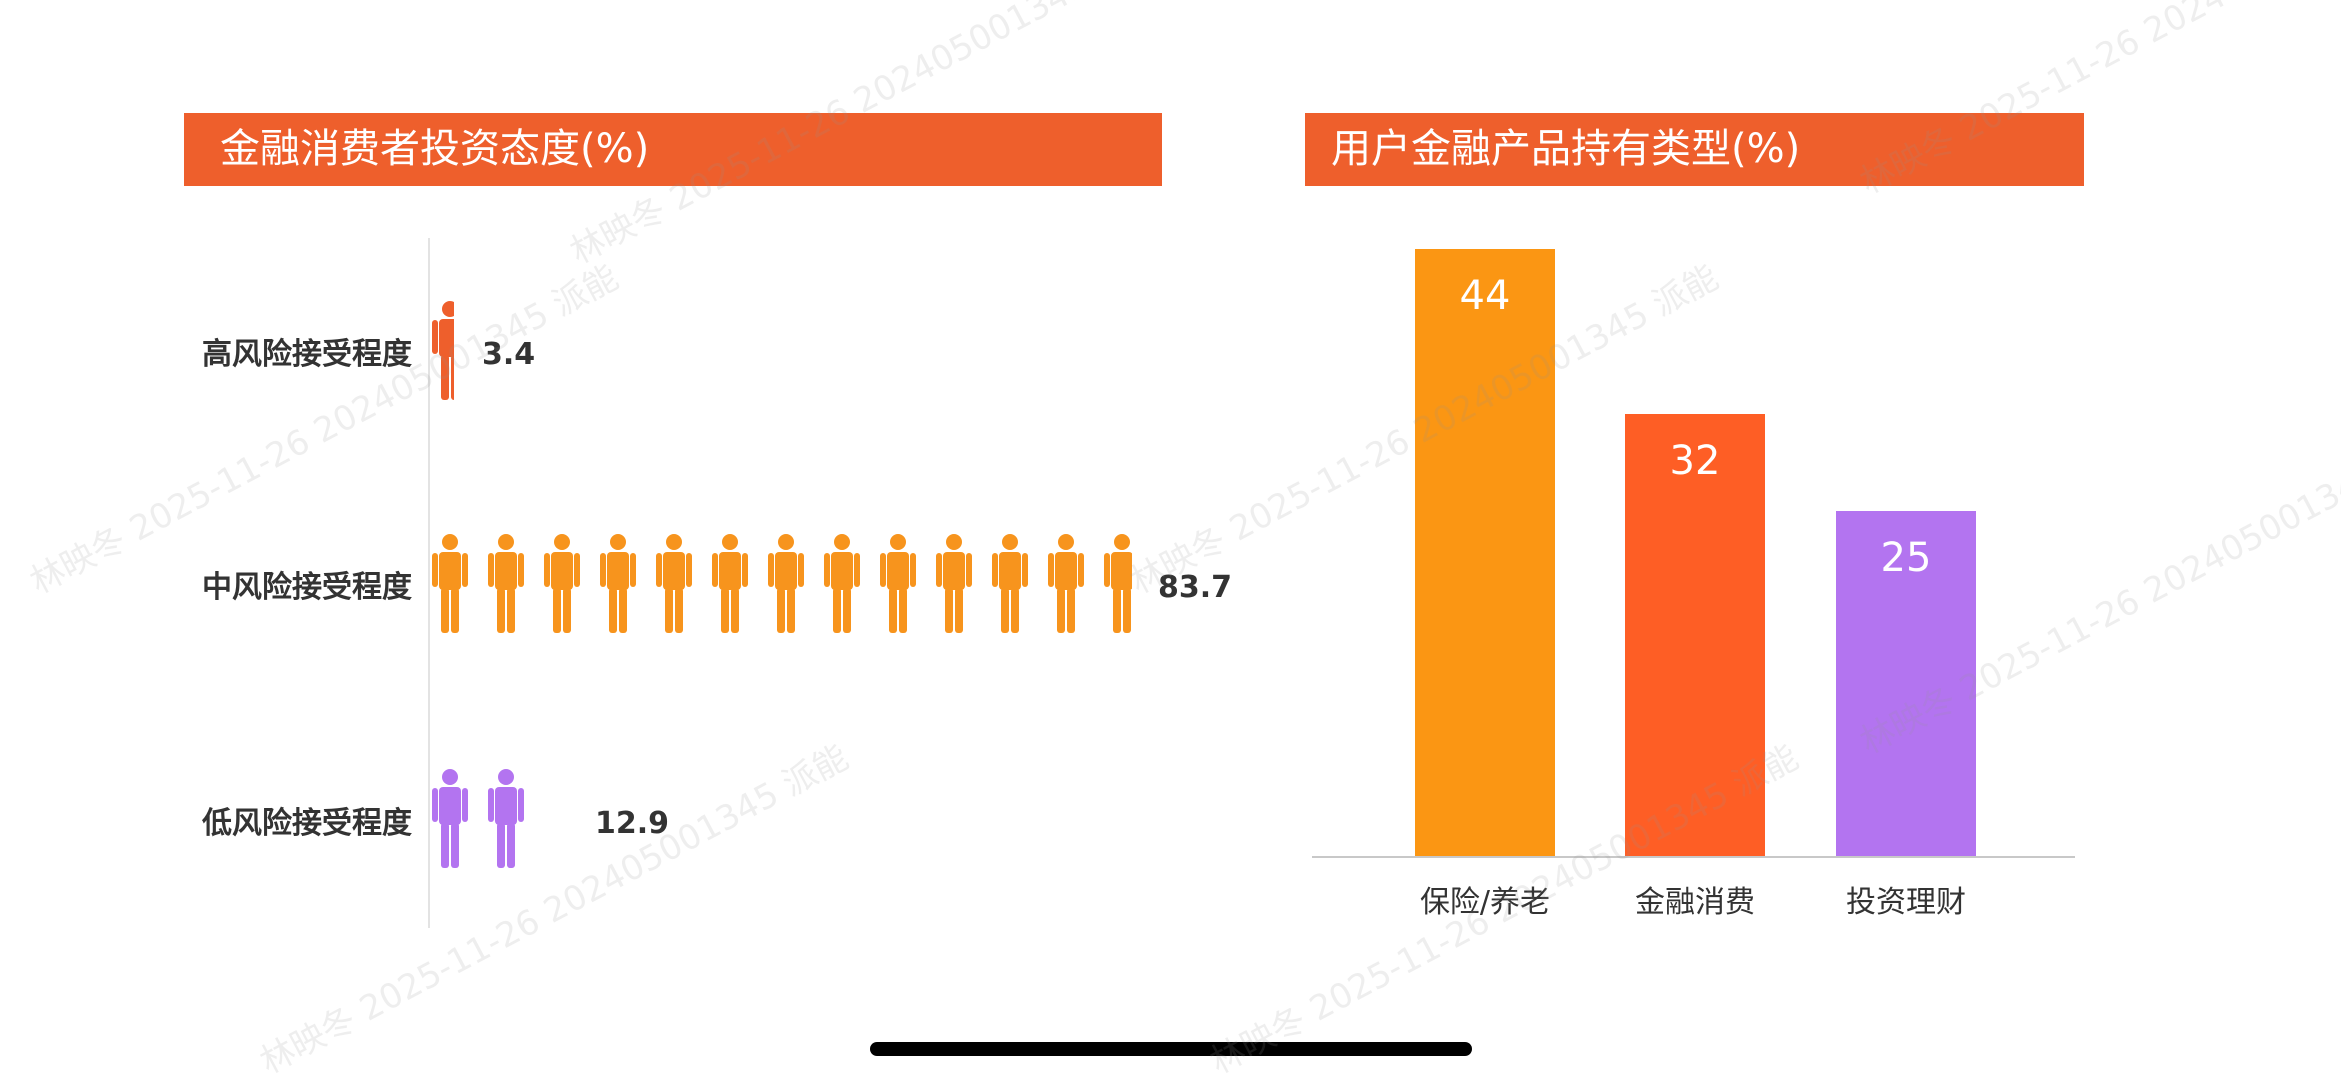 Image resolution: width=2341 pixels, height=1083 pixels. I want to click on category-label: 投资理财, so click(1906, 902).